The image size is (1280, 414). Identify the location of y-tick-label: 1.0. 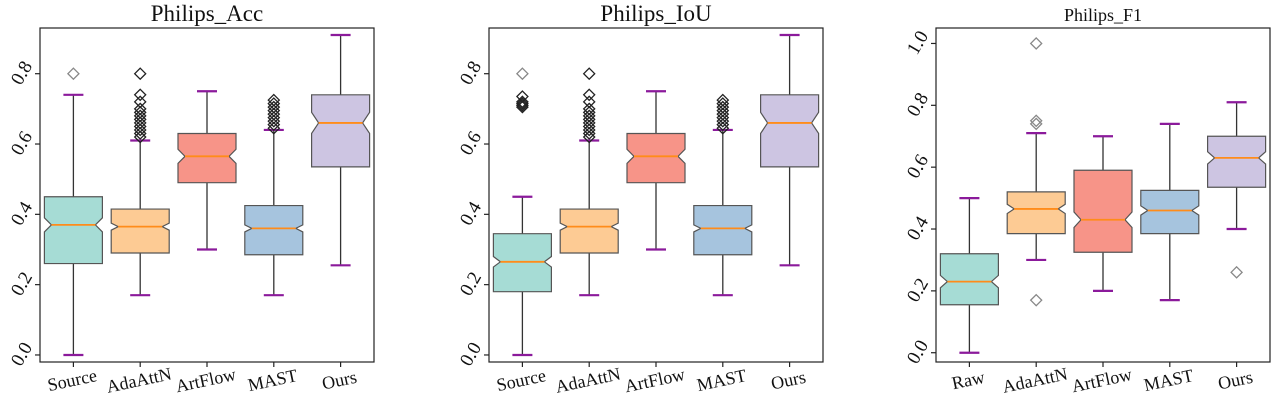
(918, 42).